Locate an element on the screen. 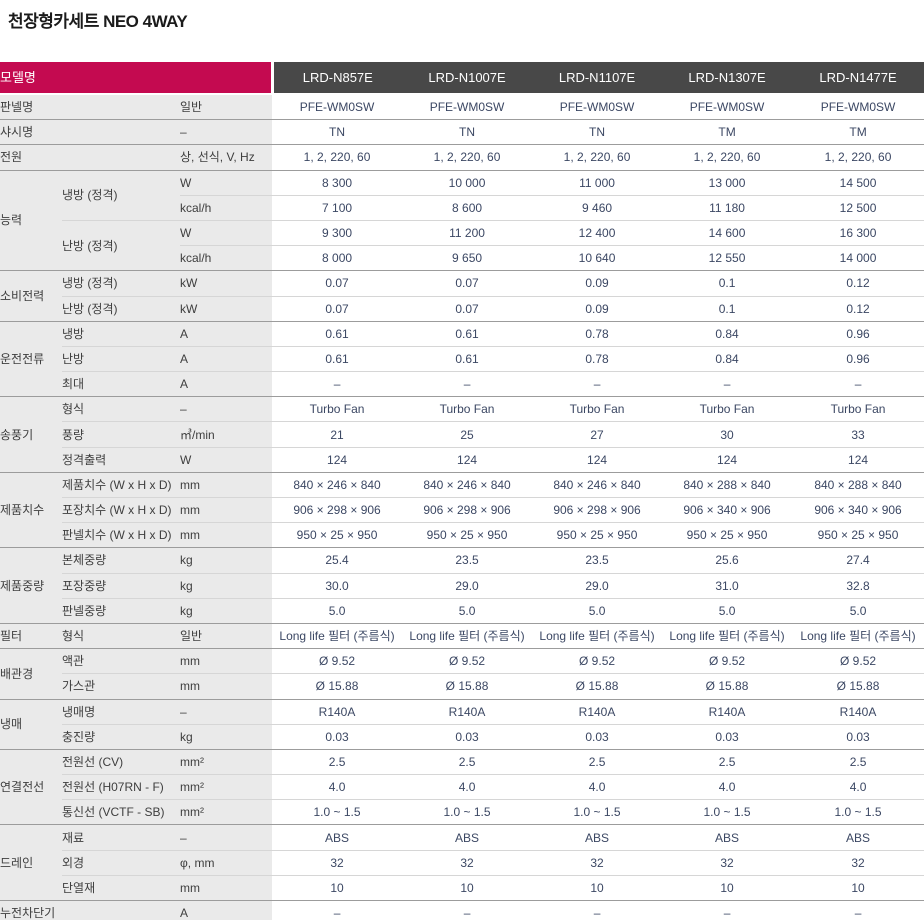  sub-label-cell: 냉방 (정격) is located at coordinates (121, 283).